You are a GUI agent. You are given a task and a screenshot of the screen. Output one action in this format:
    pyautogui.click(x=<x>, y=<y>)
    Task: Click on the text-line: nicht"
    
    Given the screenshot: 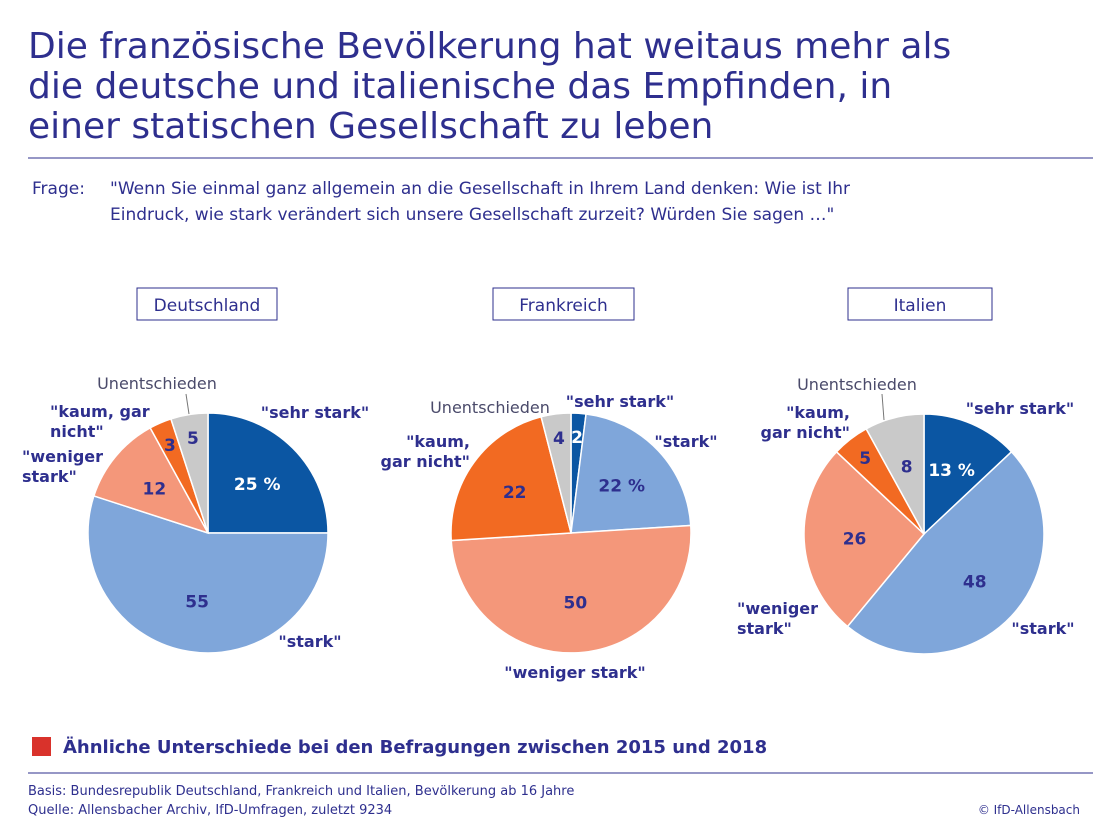 What is the action you would take?
    pyautogui.click(x=77, y=431)
    